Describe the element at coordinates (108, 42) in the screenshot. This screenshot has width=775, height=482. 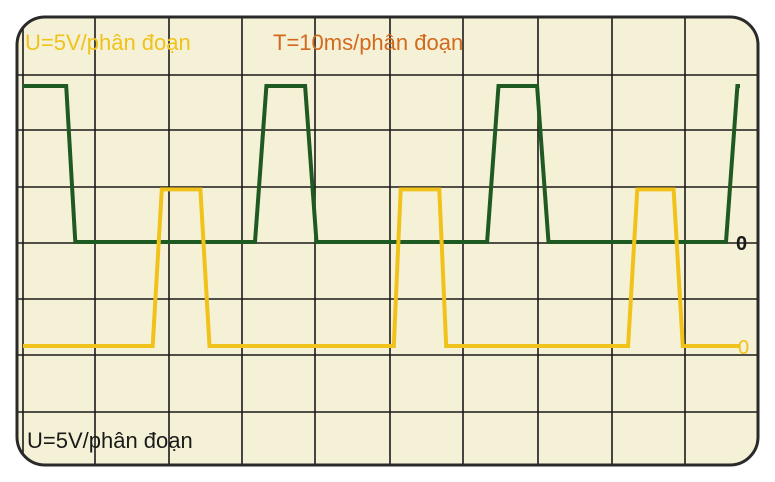
I see `yellow-channel-scale-label: U=5V/phân đoạn` at that location.